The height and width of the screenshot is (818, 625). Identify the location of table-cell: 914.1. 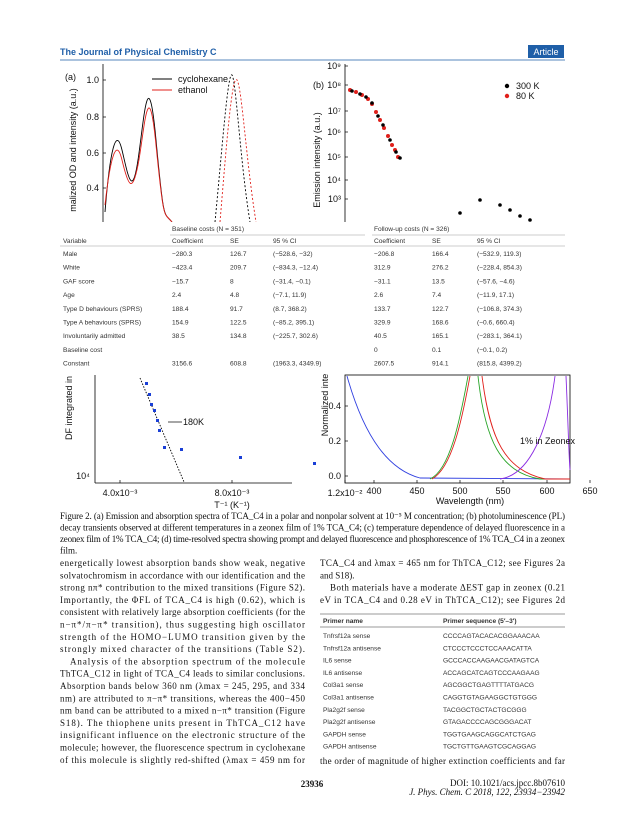
(440, 364).